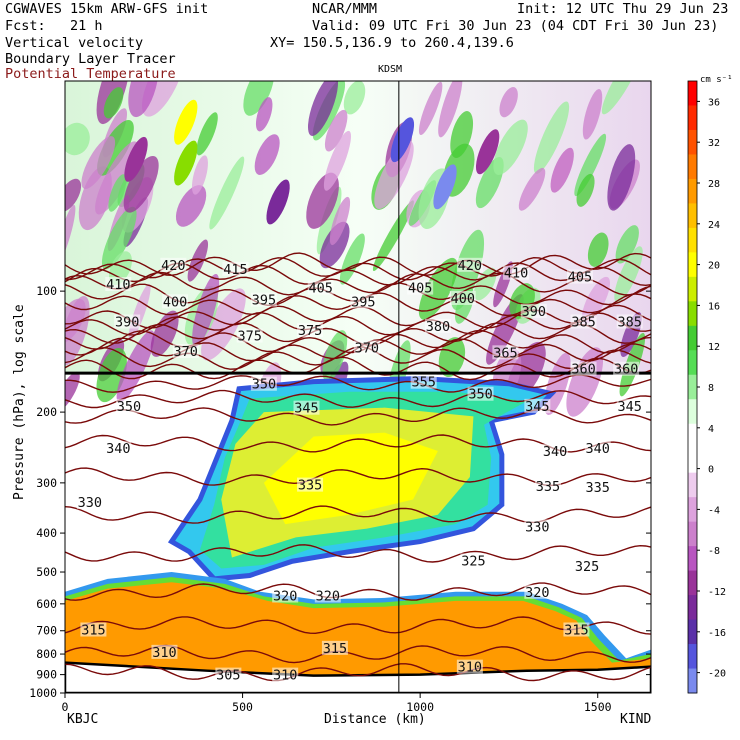 The image size is (740, 740). I want to click on theta-label: 325, so click(473, 561).